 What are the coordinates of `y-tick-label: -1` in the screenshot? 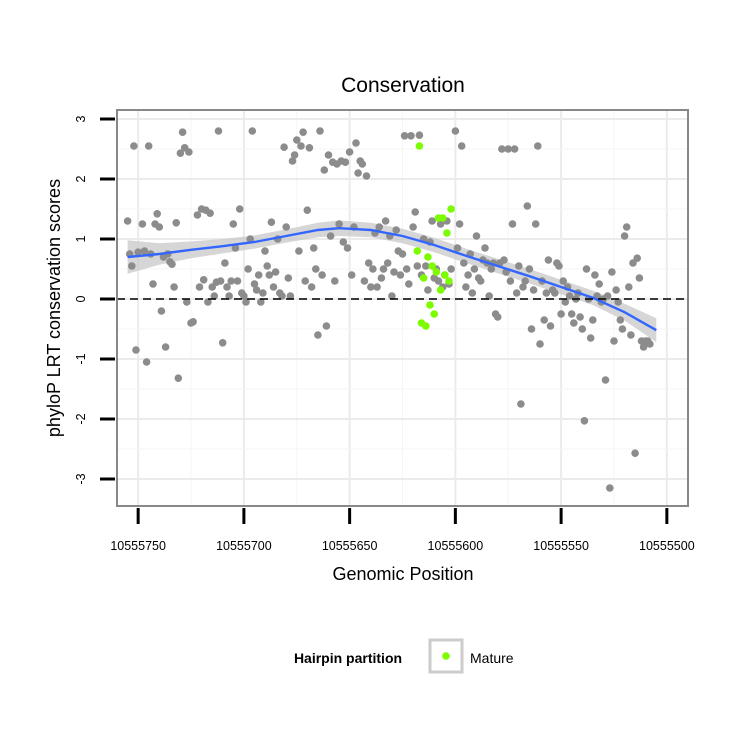 It's located at (81, 358).